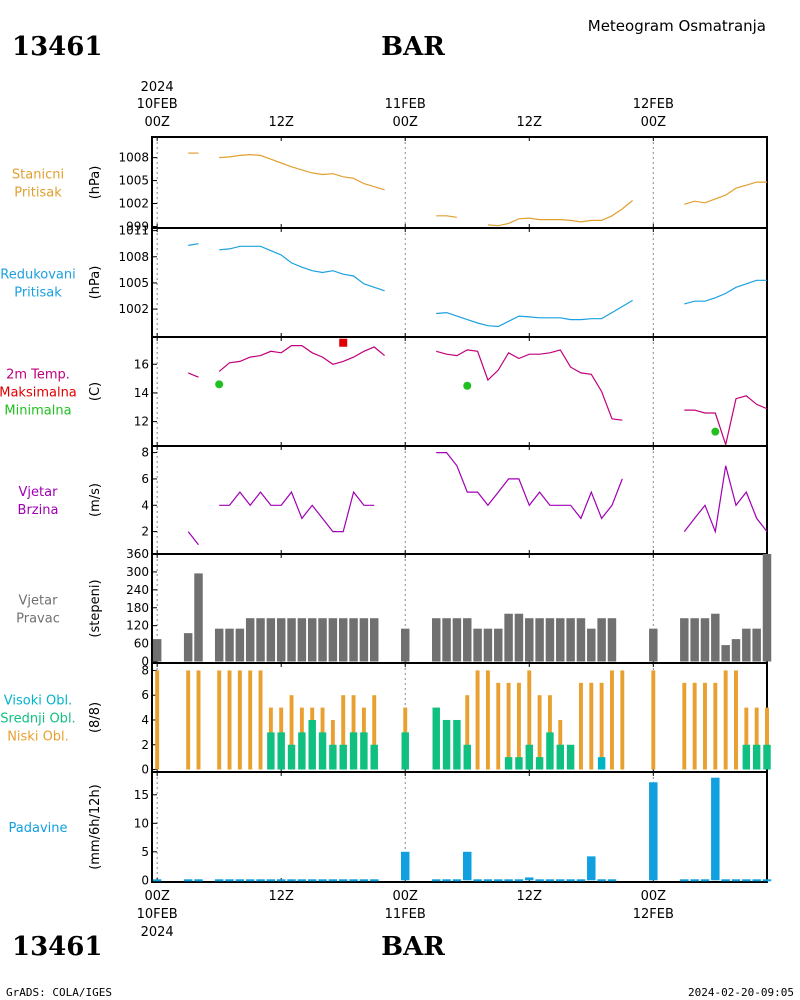 The height and width of the screenshot is (1000, 800). I want to click on y-axis-label: (m/s), so click(95, 500).